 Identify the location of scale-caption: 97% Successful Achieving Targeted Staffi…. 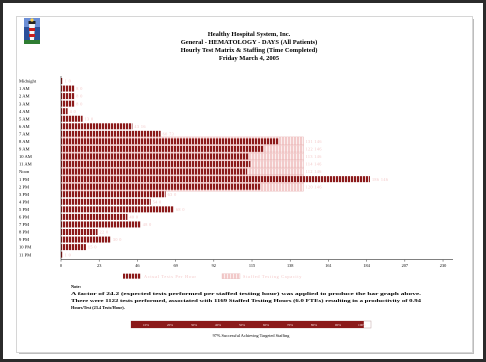
(252, 335).